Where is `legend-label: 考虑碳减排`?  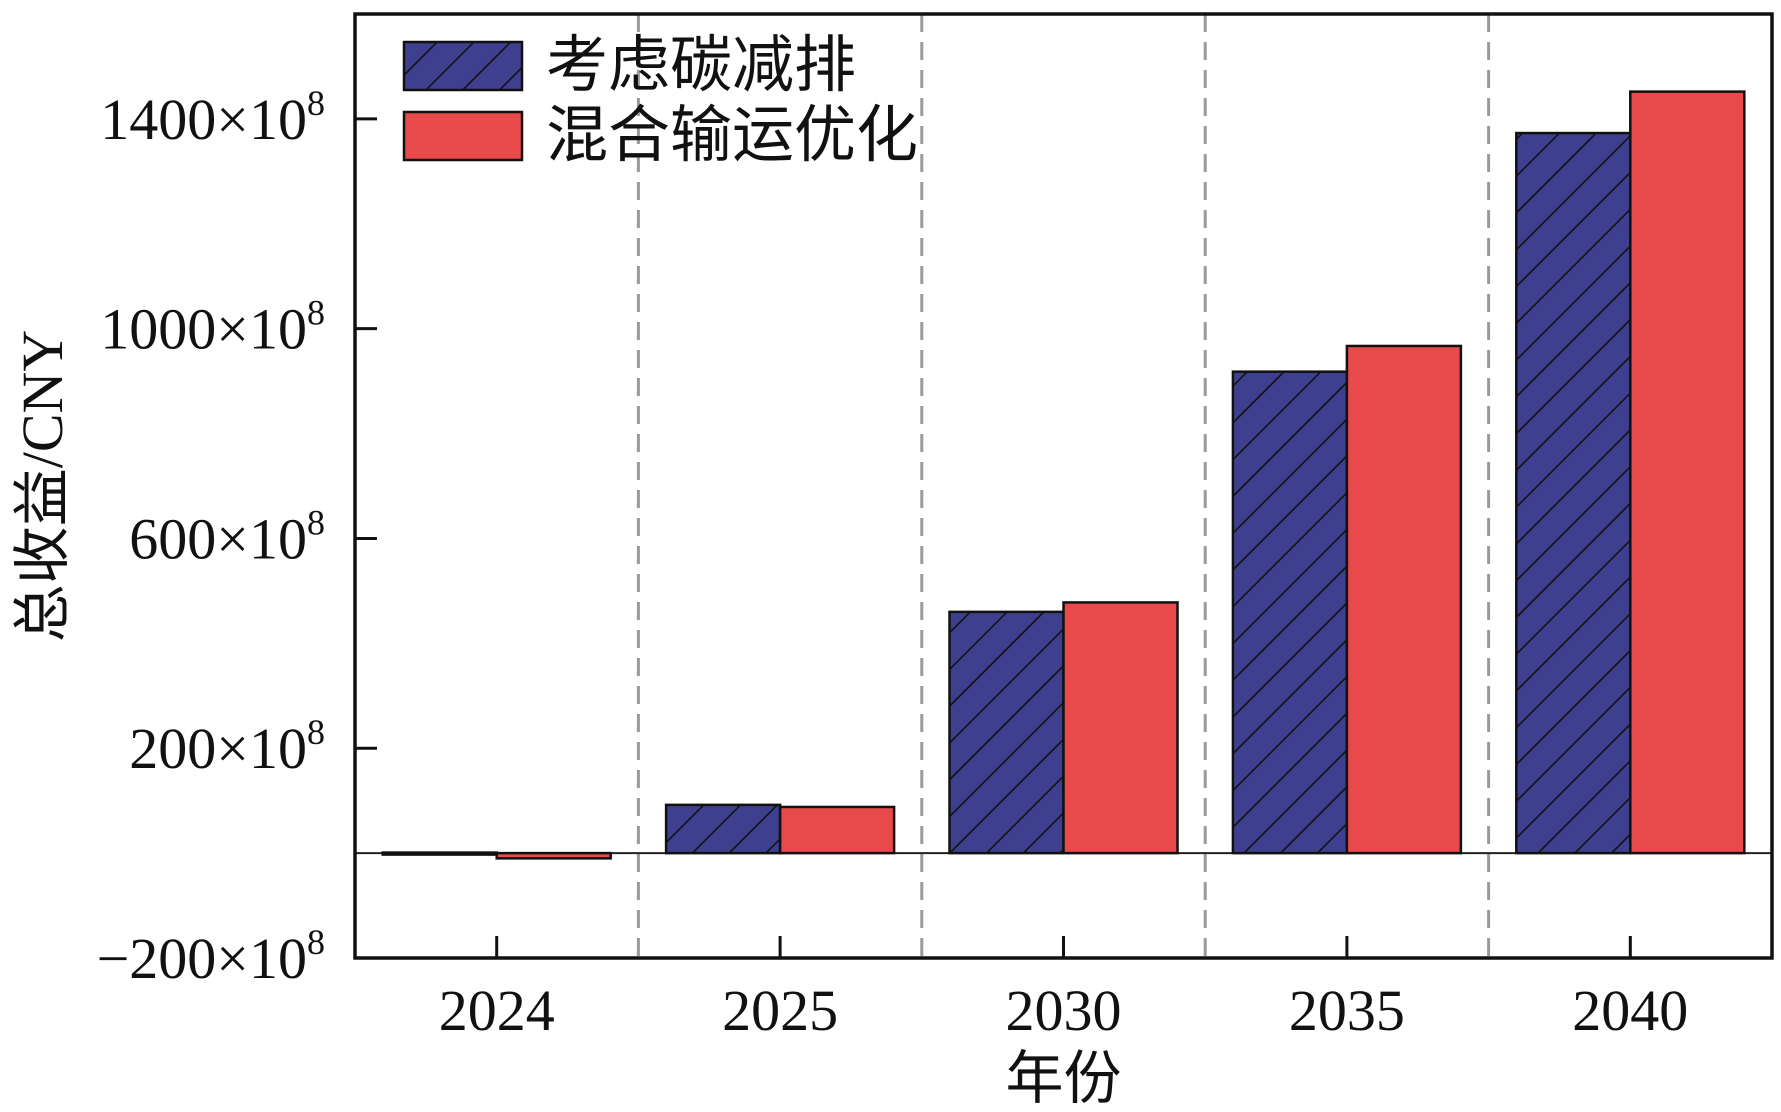 legend-label: 考虑碳减排 is located at coordinates (701, 66).